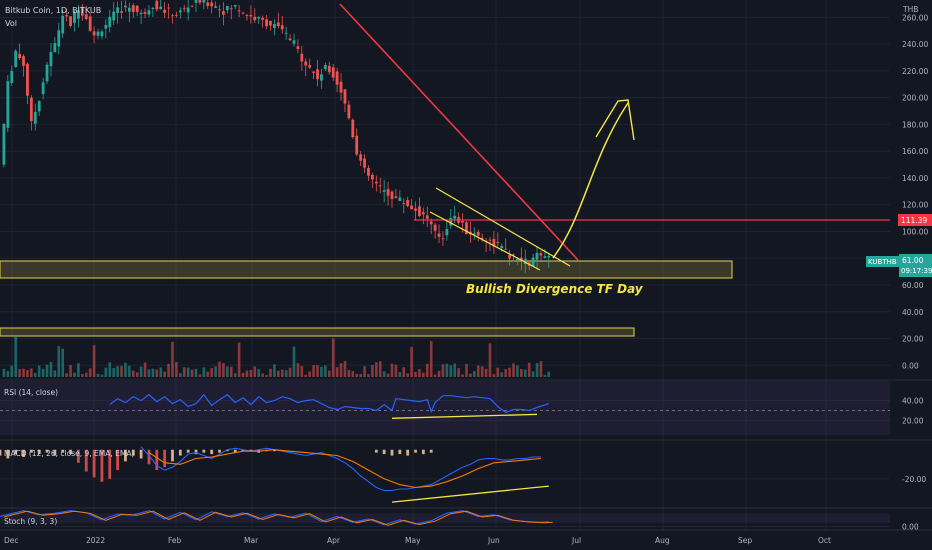  What do you see at coordinates (278, 518) in the screenshot?
I see `stoch-d-line` at bounding box center [278, 518].